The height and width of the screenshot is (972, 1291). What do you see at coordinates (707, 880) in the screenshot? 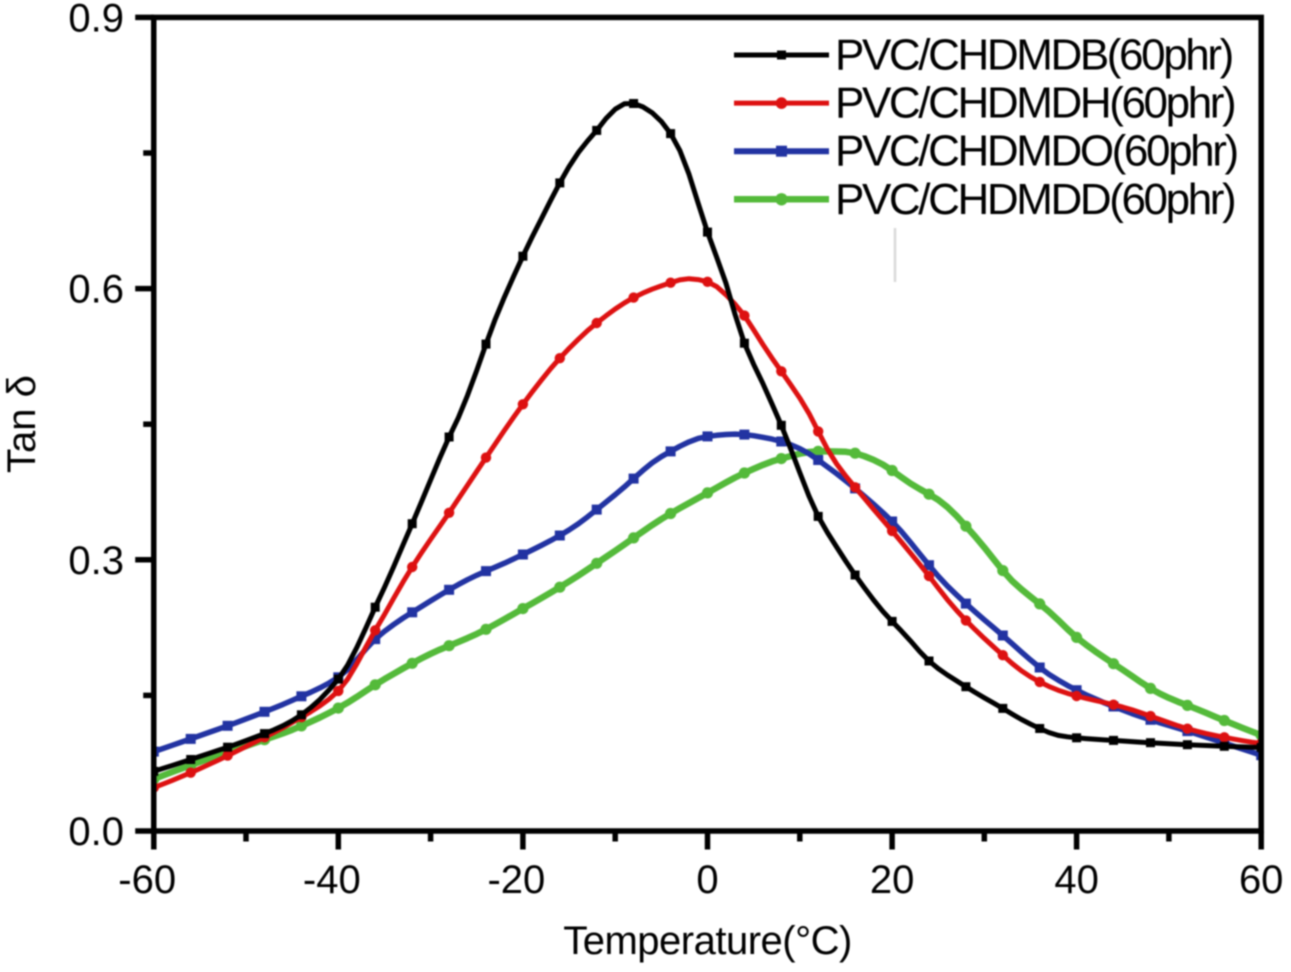
I see `svg-text: 0` at bounding box center [707, 880].